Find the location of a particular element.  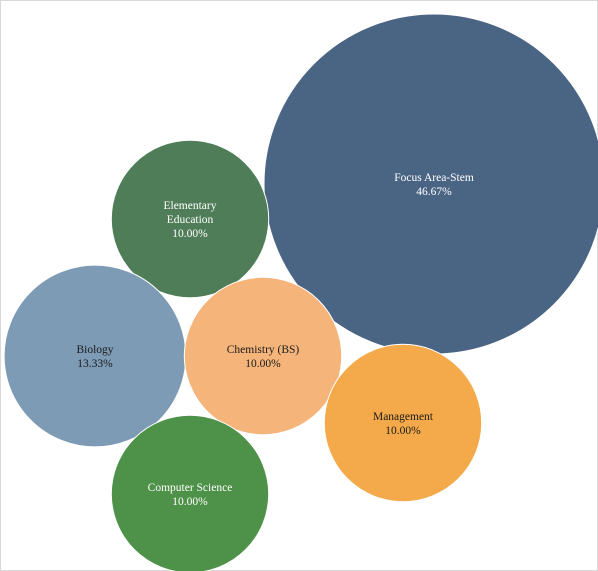

bubble-value-biology: 13.33% is located at coordinates (95, 364).